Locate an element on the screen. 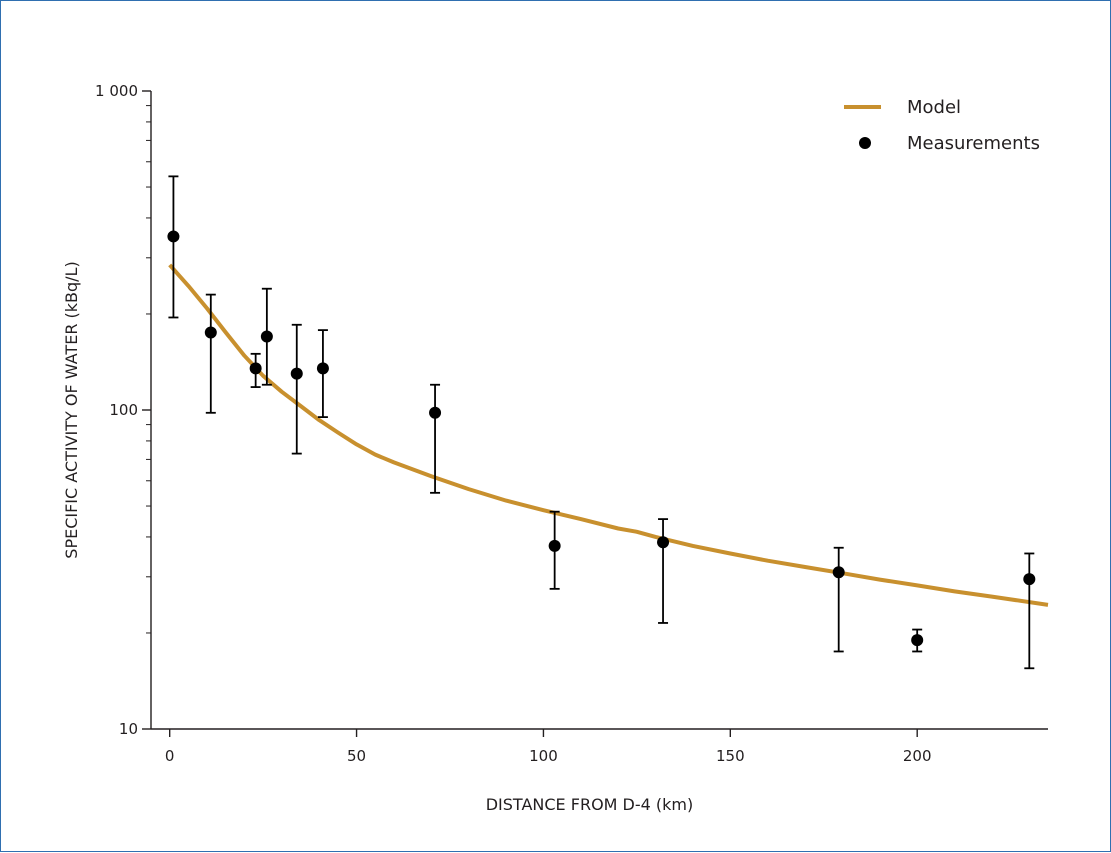  y-tick-label: 10 is located at coordinates (128, 729).